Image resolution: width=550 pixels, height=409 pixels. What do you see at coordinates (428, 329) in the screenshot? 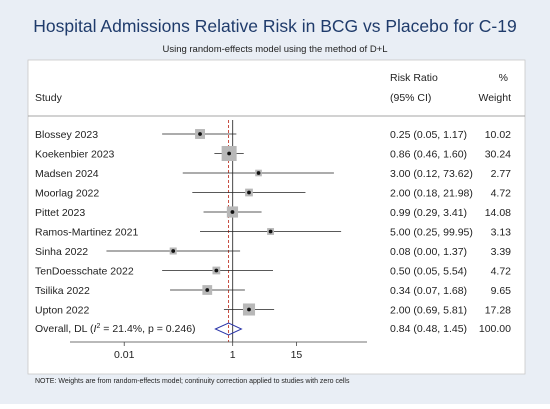
I see `overall-value: 0.84 (0.48, 1.45)` at bounding box center [428, 329].